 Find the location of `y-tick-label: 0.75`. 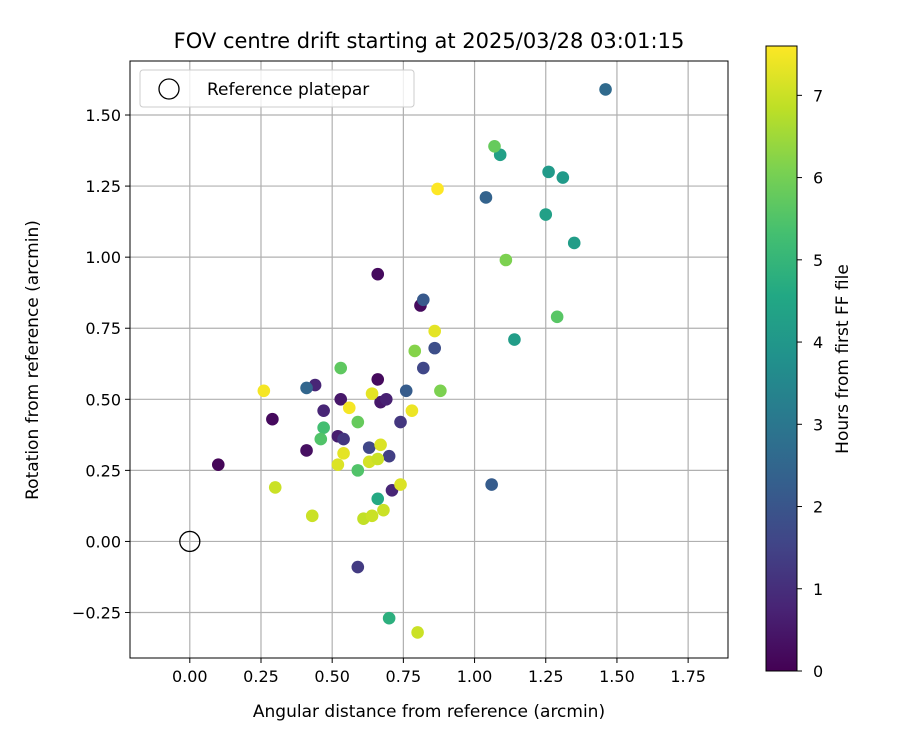

y-tick-label: 0.75 is located at coordinates (103, 328).